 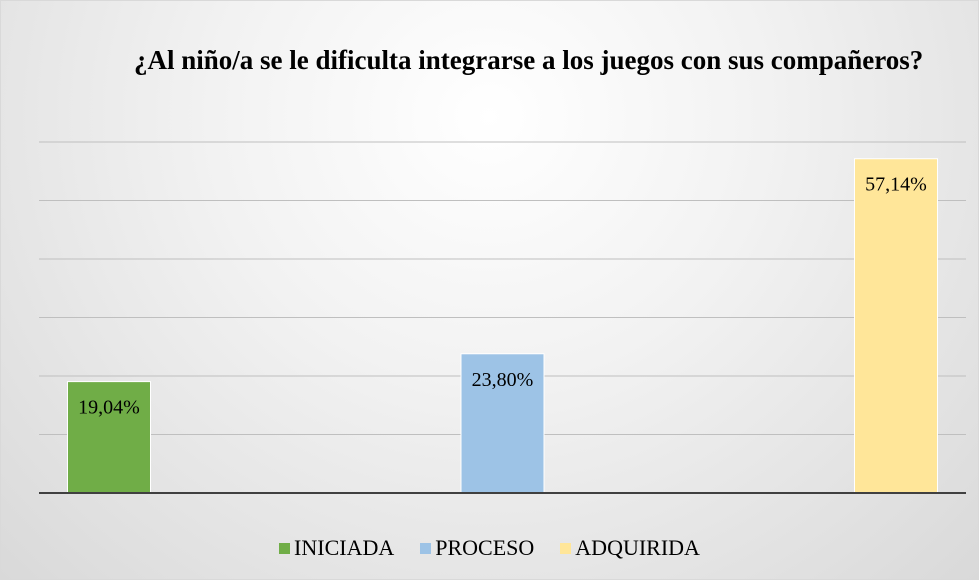 I want to click on legend-item: ADQUIRIDA, so click(x=630, y=548).